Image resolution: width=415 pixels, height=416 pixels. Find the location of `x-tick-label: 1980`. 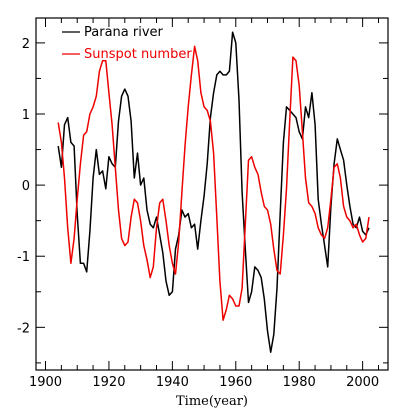

x-tick-label: 1980 is located at coordinates (299, 382).